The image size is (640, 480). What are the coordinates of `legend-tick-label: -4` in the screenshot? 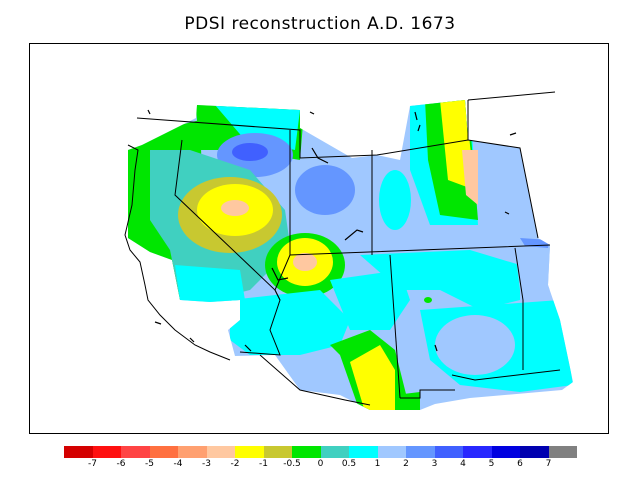 It's located at (178, 464).